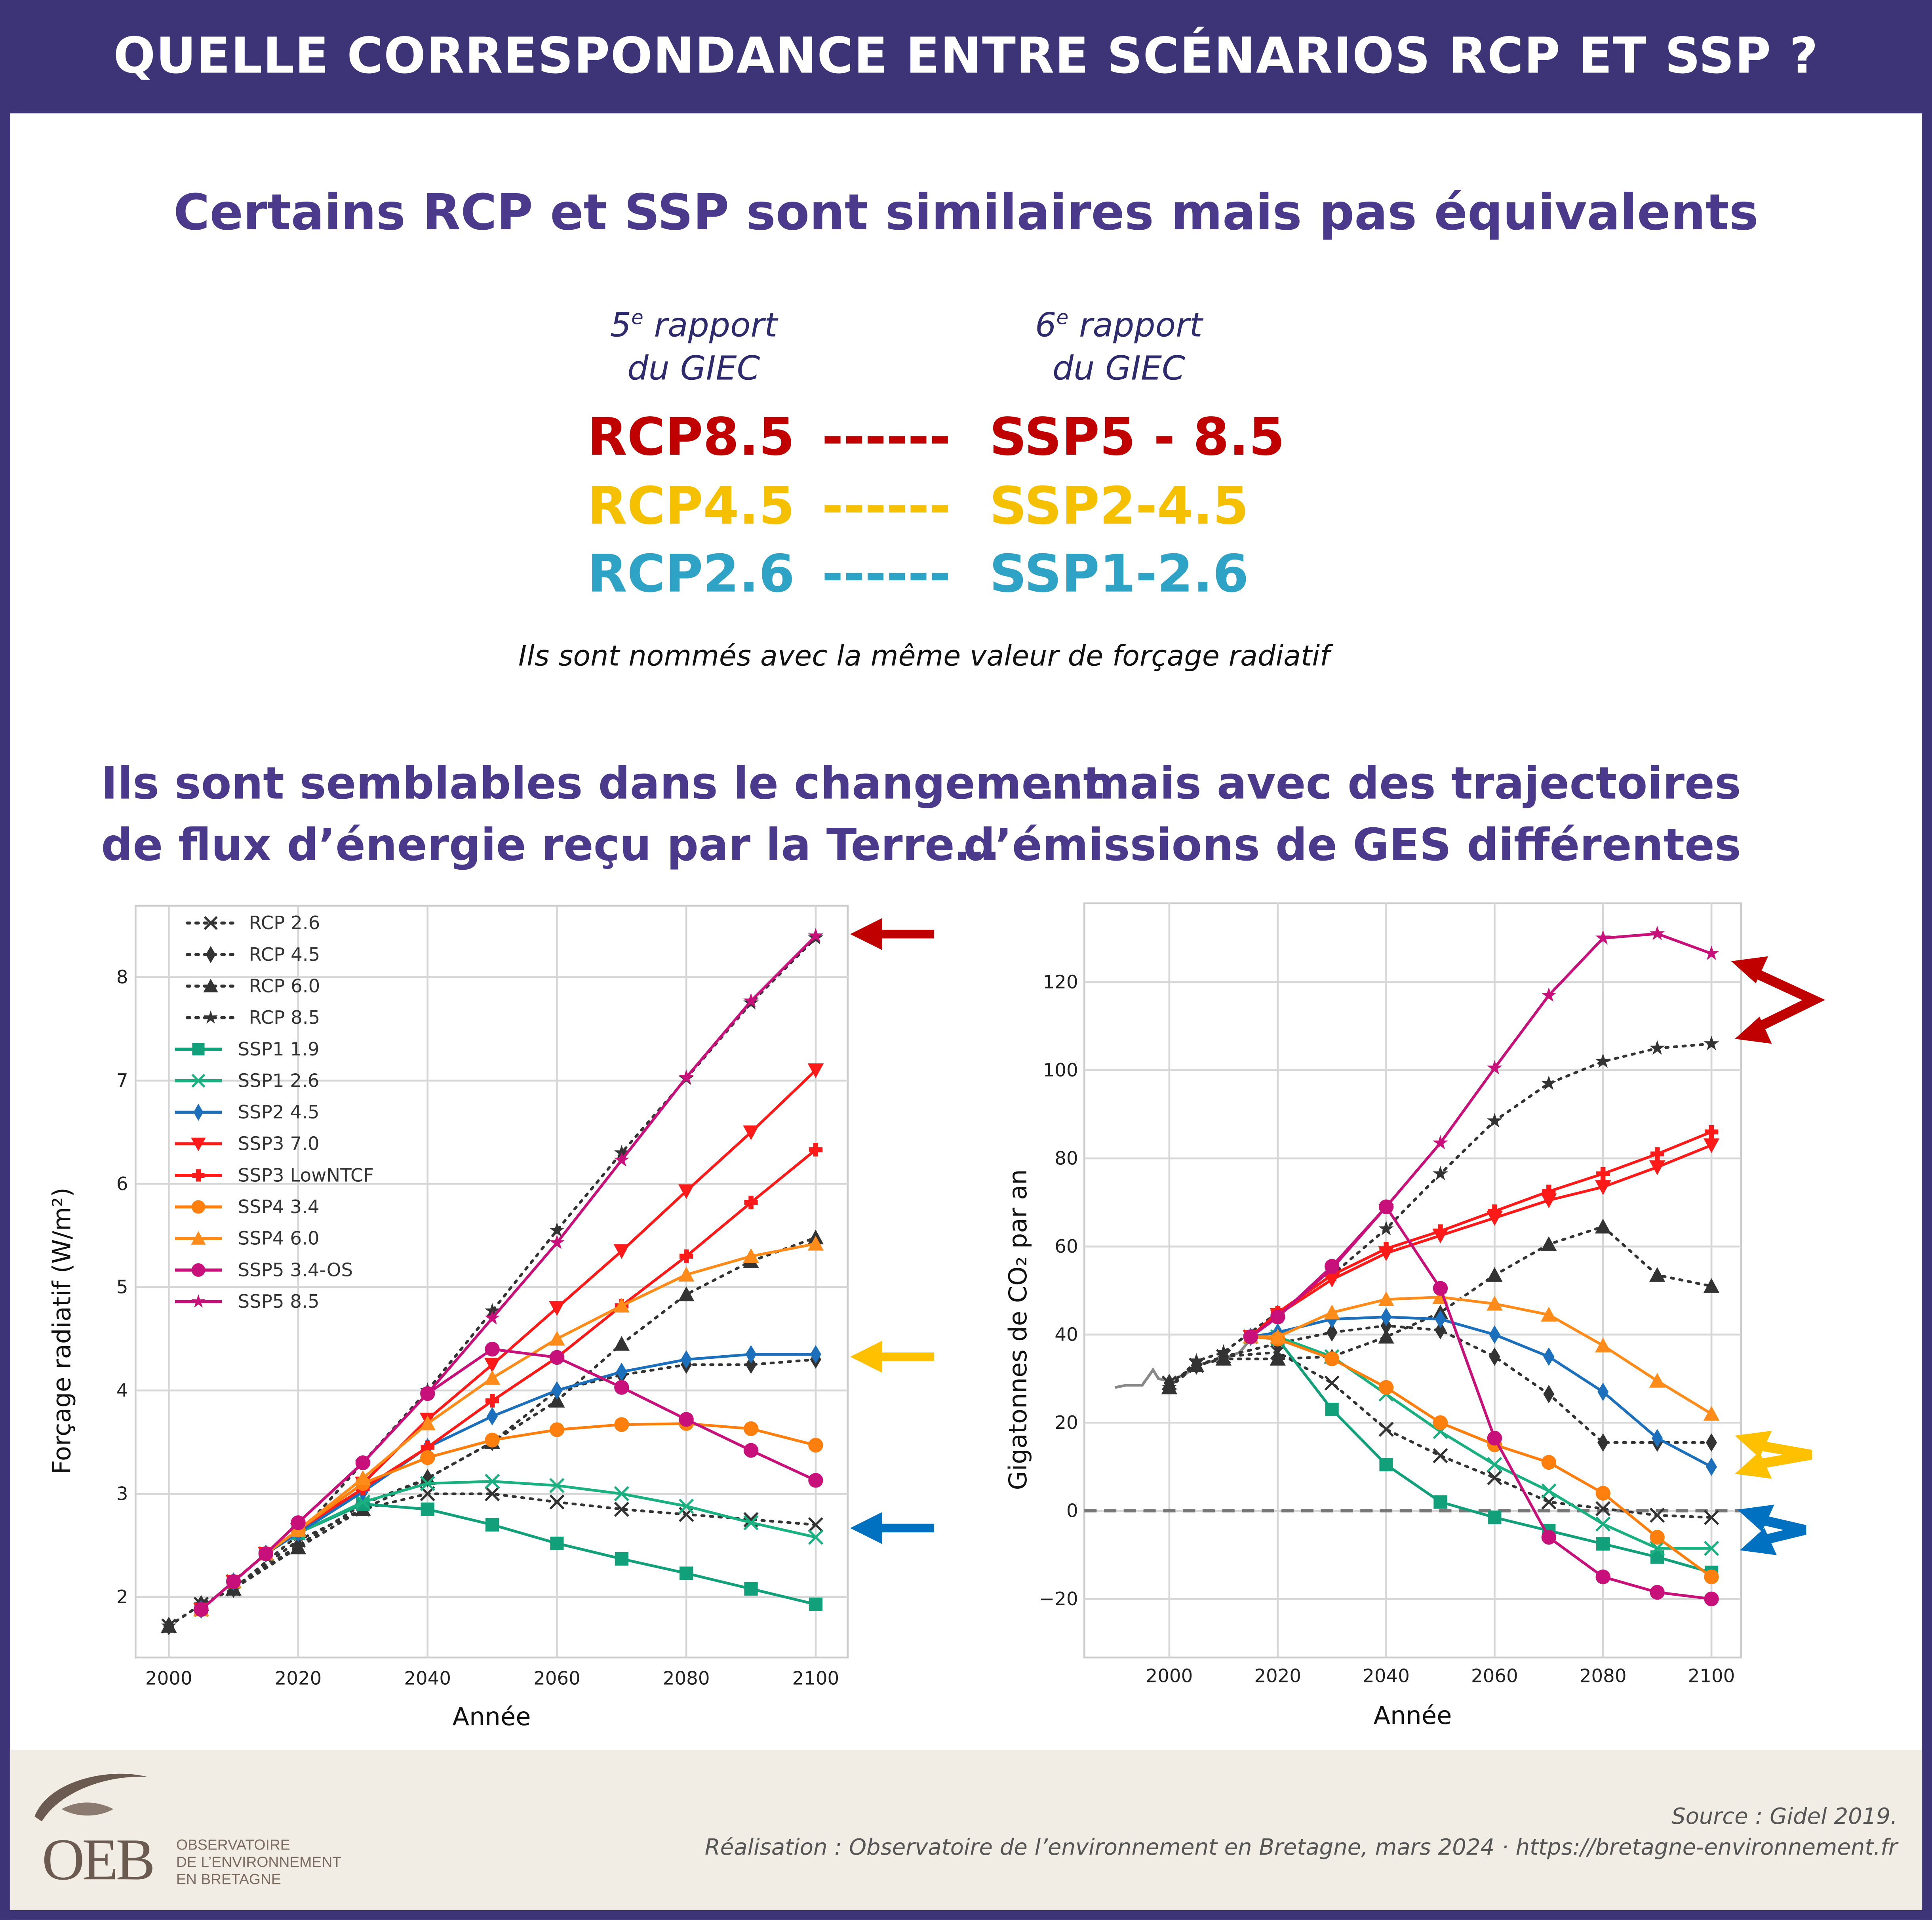 This screenshot has width=1932, height=1920. What do you see at coordinates (1119, 506) in the screenshot?
I see `ssp-label: SSP2-4.5` at bounding box center [1119, 506].